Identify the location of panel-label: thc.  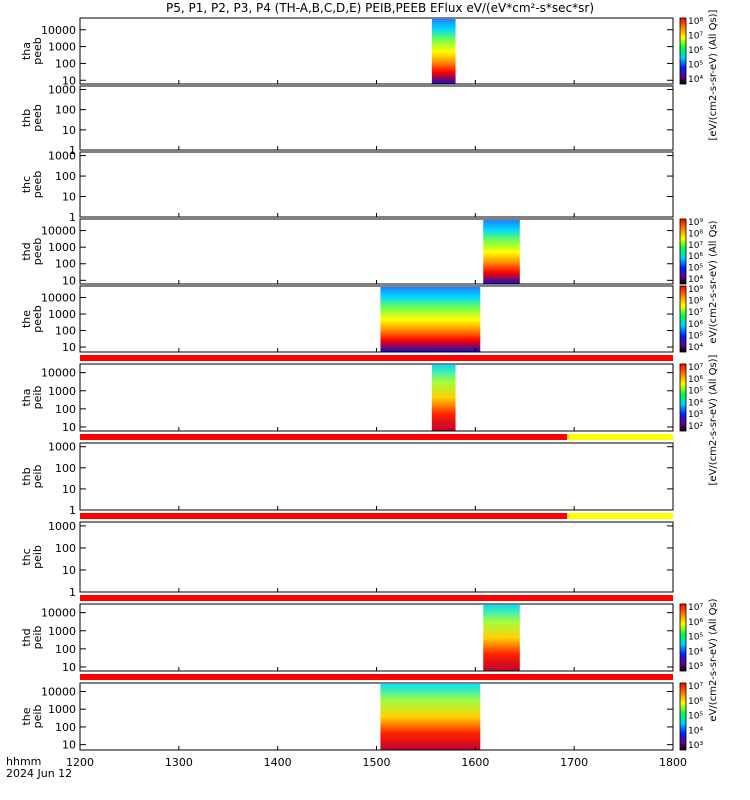
(26, 184).